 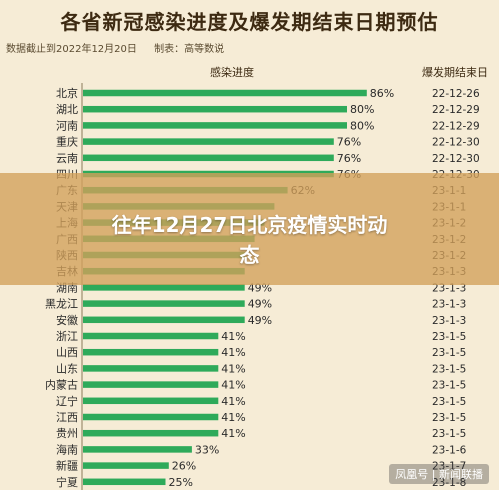 I want to click on value-column-header: 感染进度, so click(x=232, y=72).